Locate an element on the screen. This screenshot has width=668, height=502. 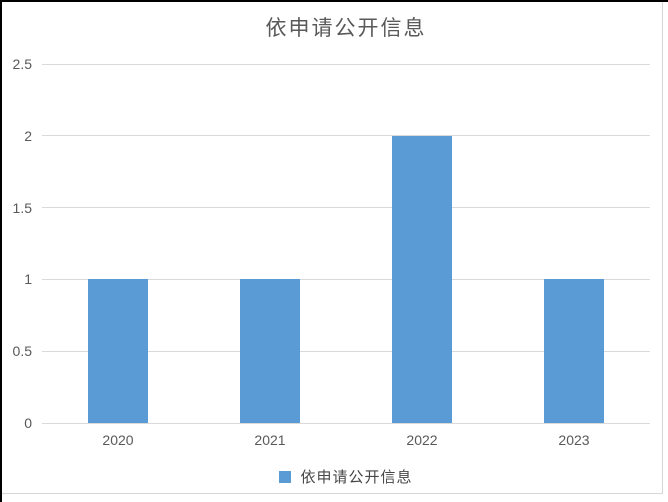
legend-swatch-icon is located at coordinates (285, 476).